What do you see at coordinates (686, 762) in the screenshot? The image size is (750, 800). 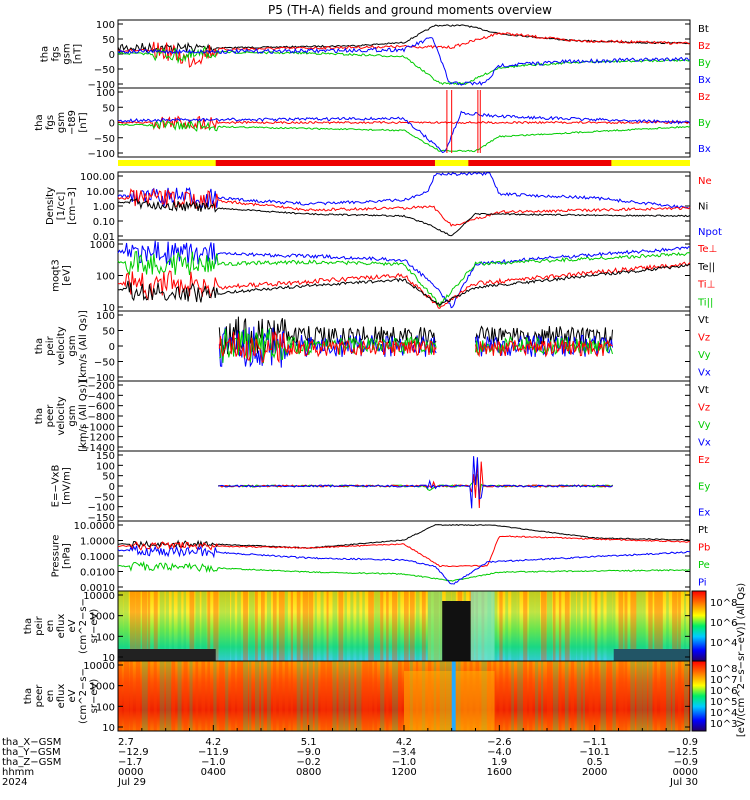 I see `xaxis-value: −0.9` at bounding box center [686, 762].